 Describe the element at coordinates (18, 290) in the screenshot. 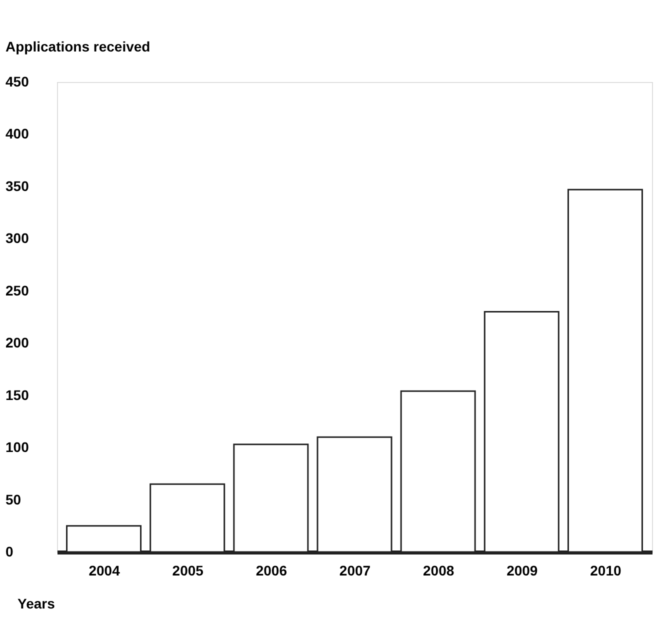

I see `y-tick-label: 250` at that location.